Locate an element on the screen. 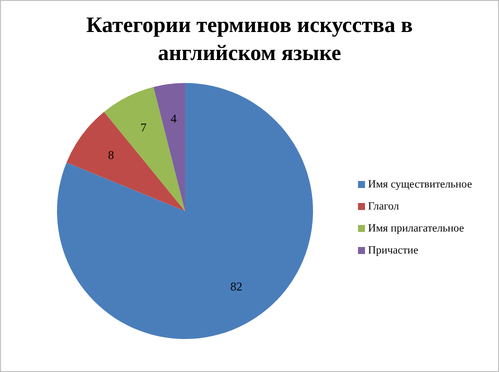  data-label: 8 is located at coordinates (111, 155).